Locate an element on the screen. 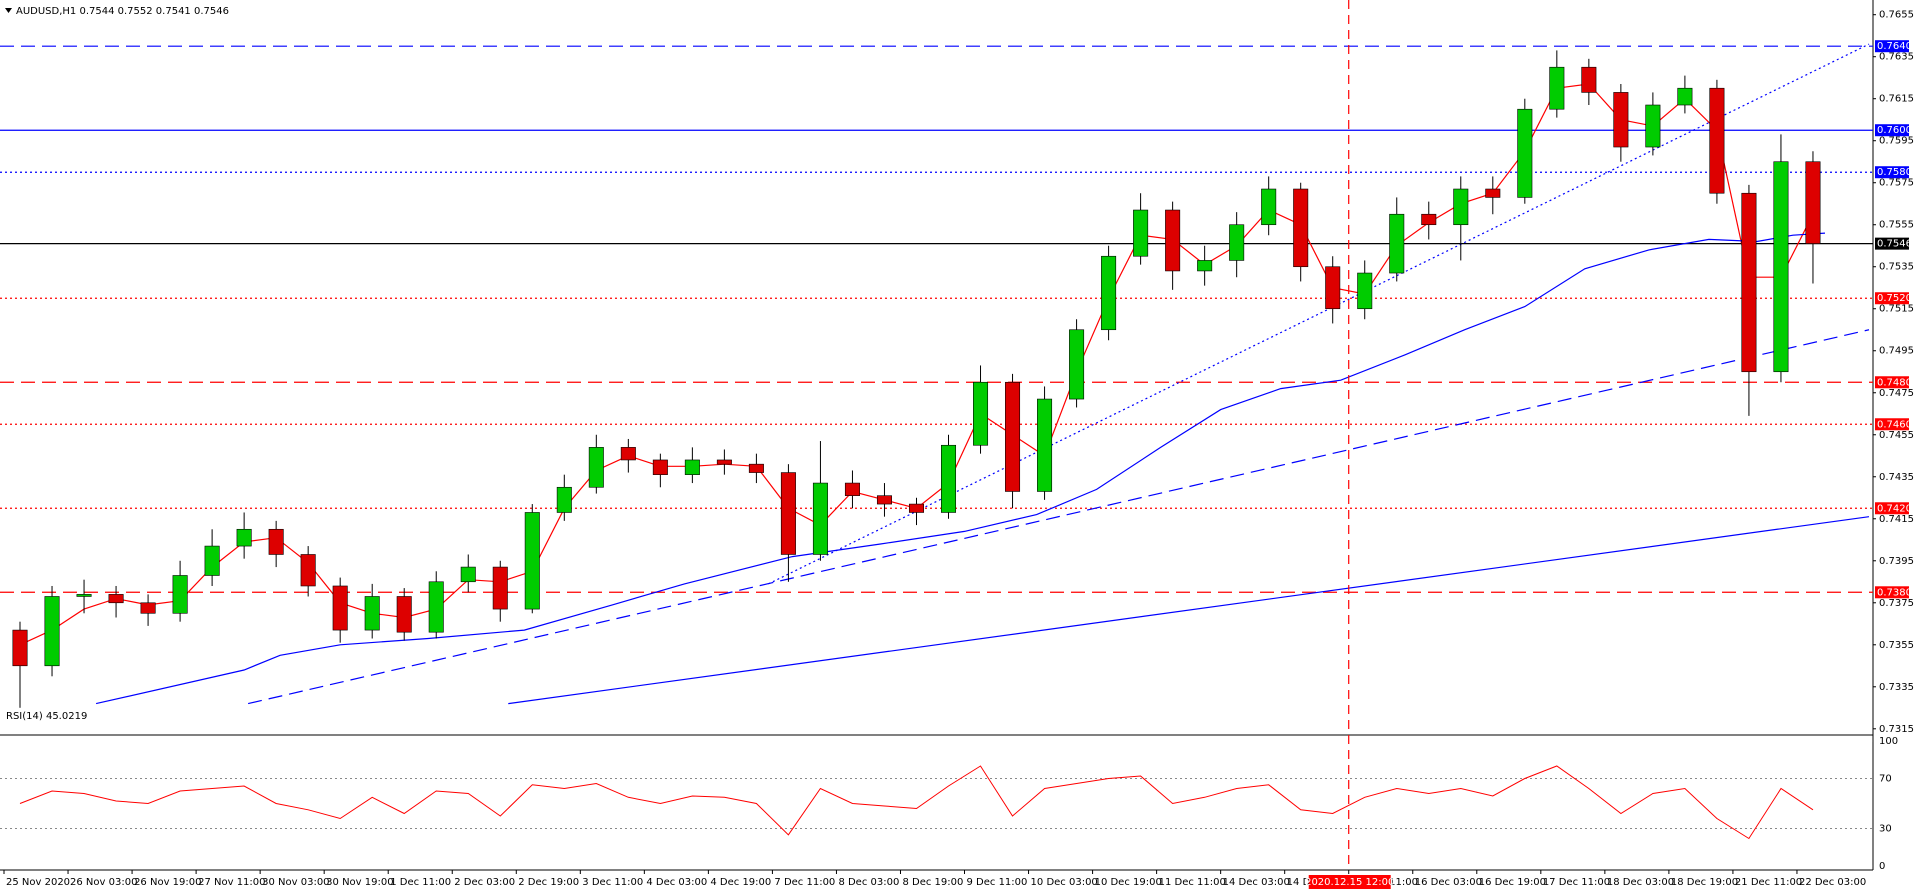 This screenshot has width=1916, height=891. indicator-line is located at coordinates (916, 802).